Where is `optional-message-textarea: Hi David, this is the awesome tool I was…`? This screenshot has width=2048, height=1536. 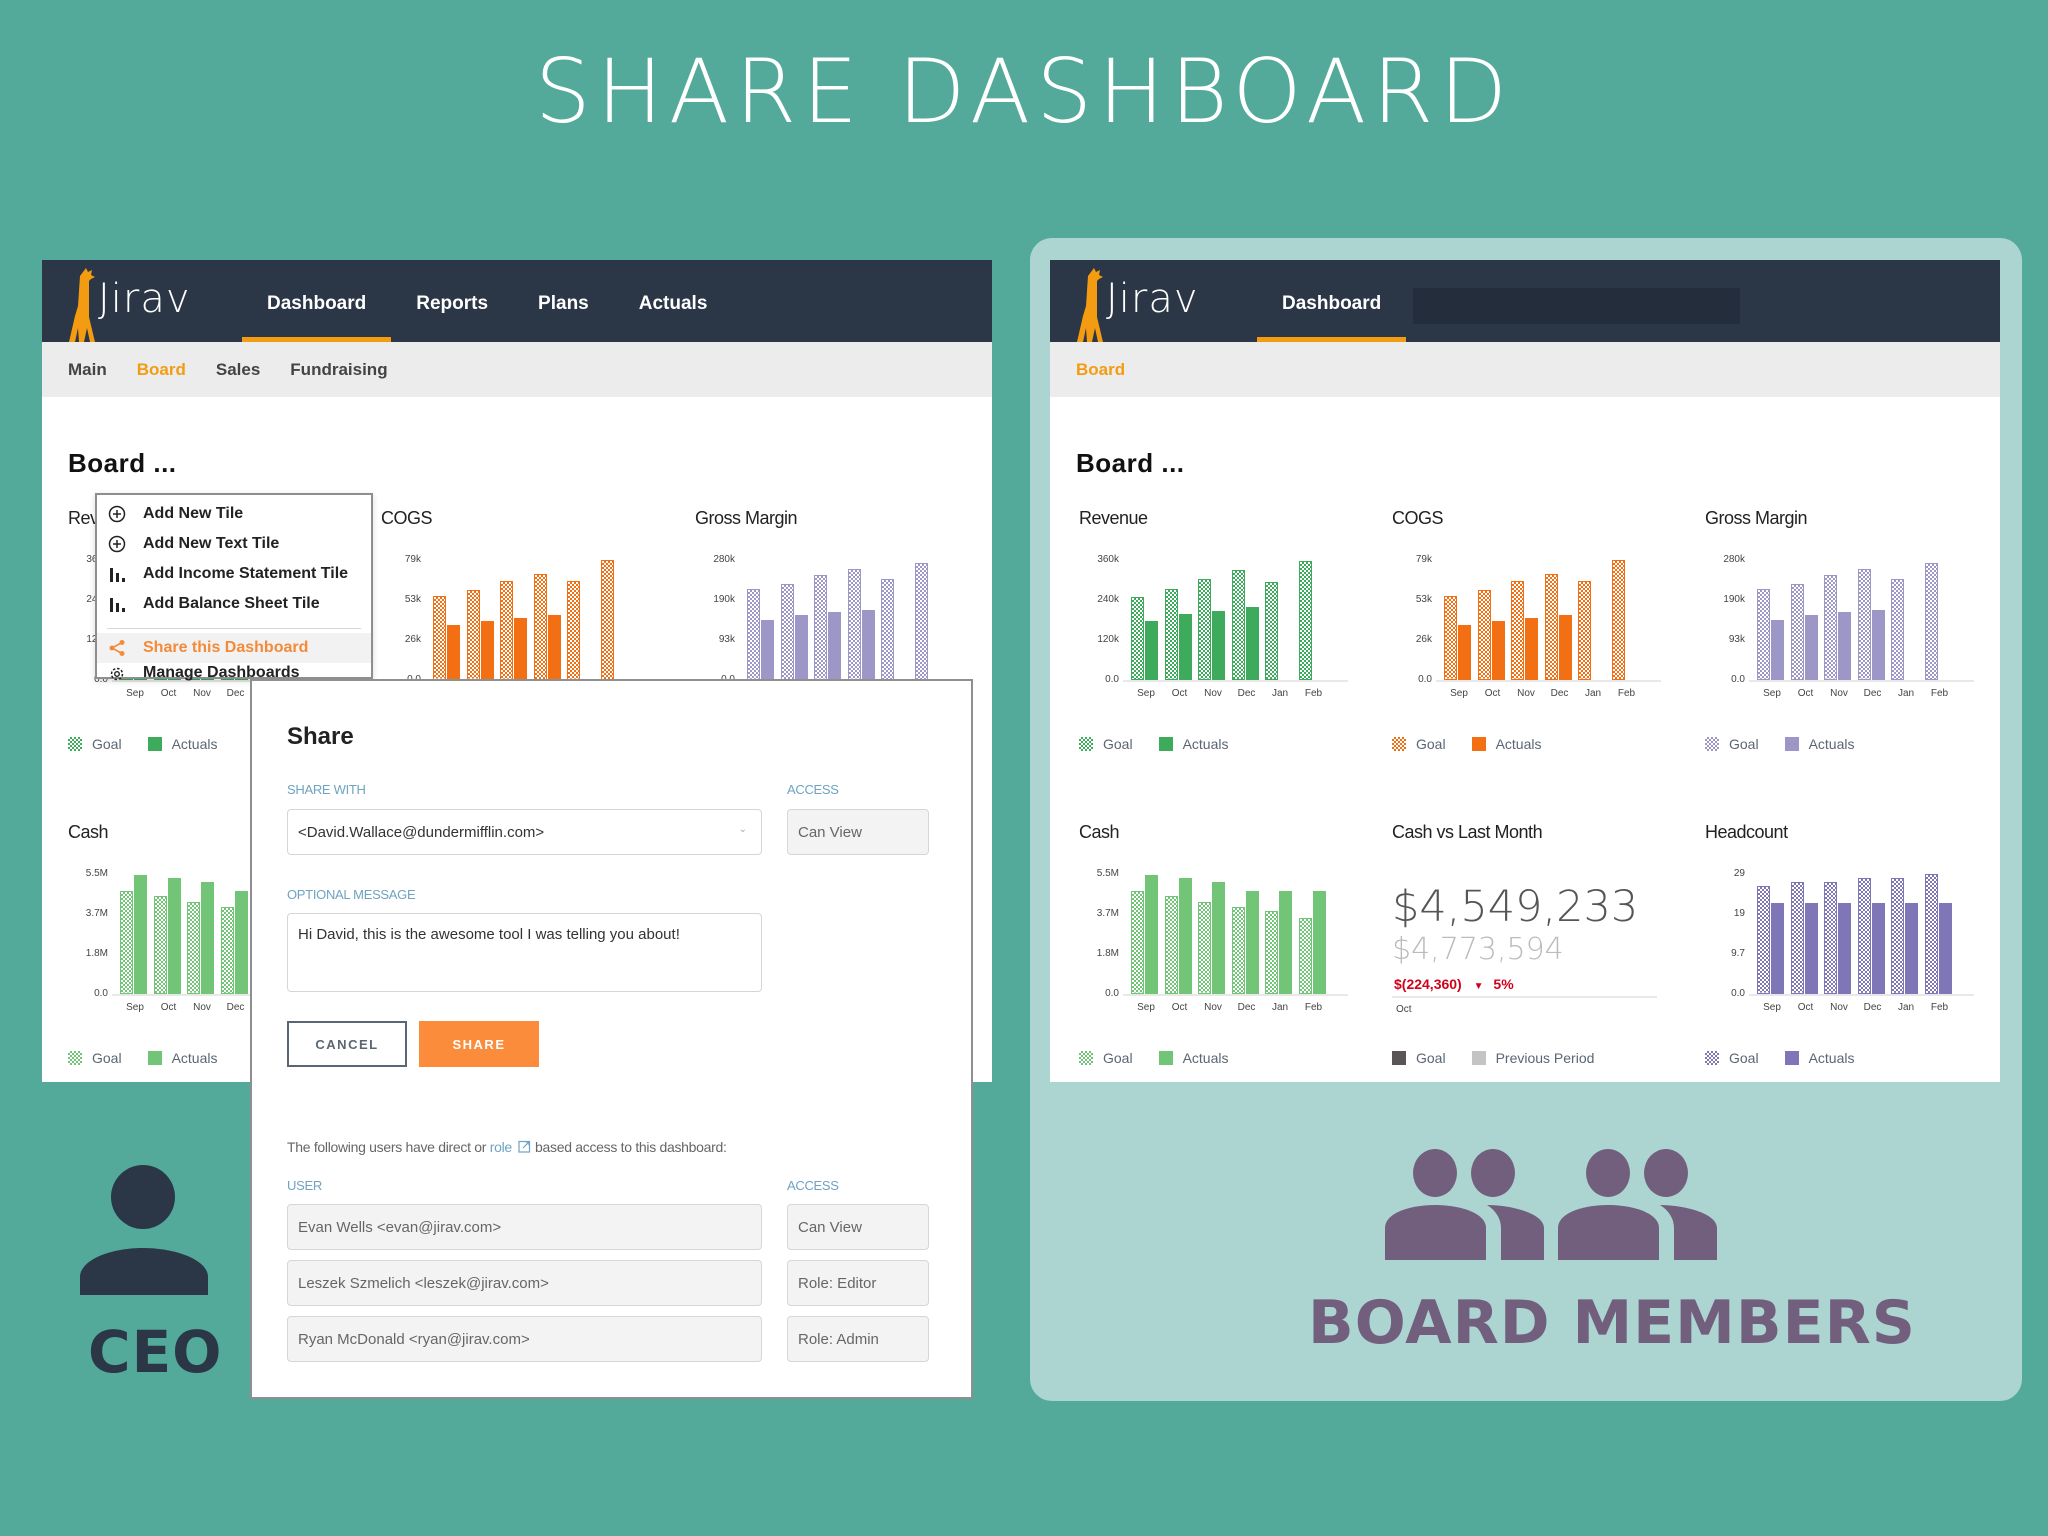
optional-message-textarea: Hi David, this is the awesome tool I was… is located at coordinates (524, 952).